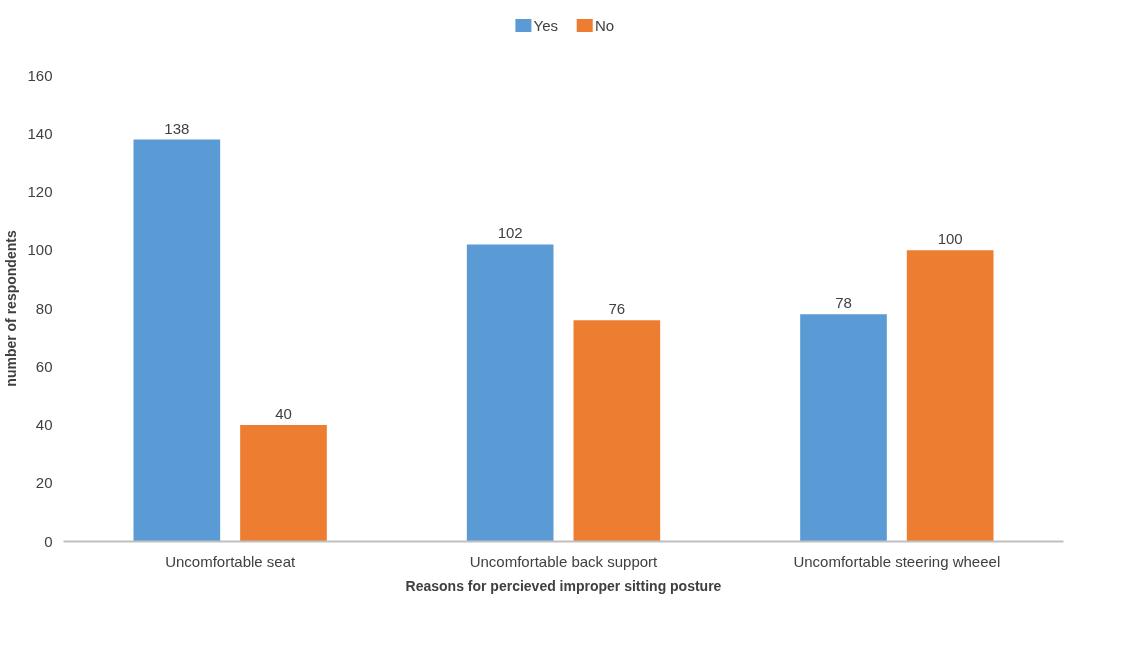  I want to click on x-axis-title: Reasons for percieved improper sitting posture, so click(563, 585).